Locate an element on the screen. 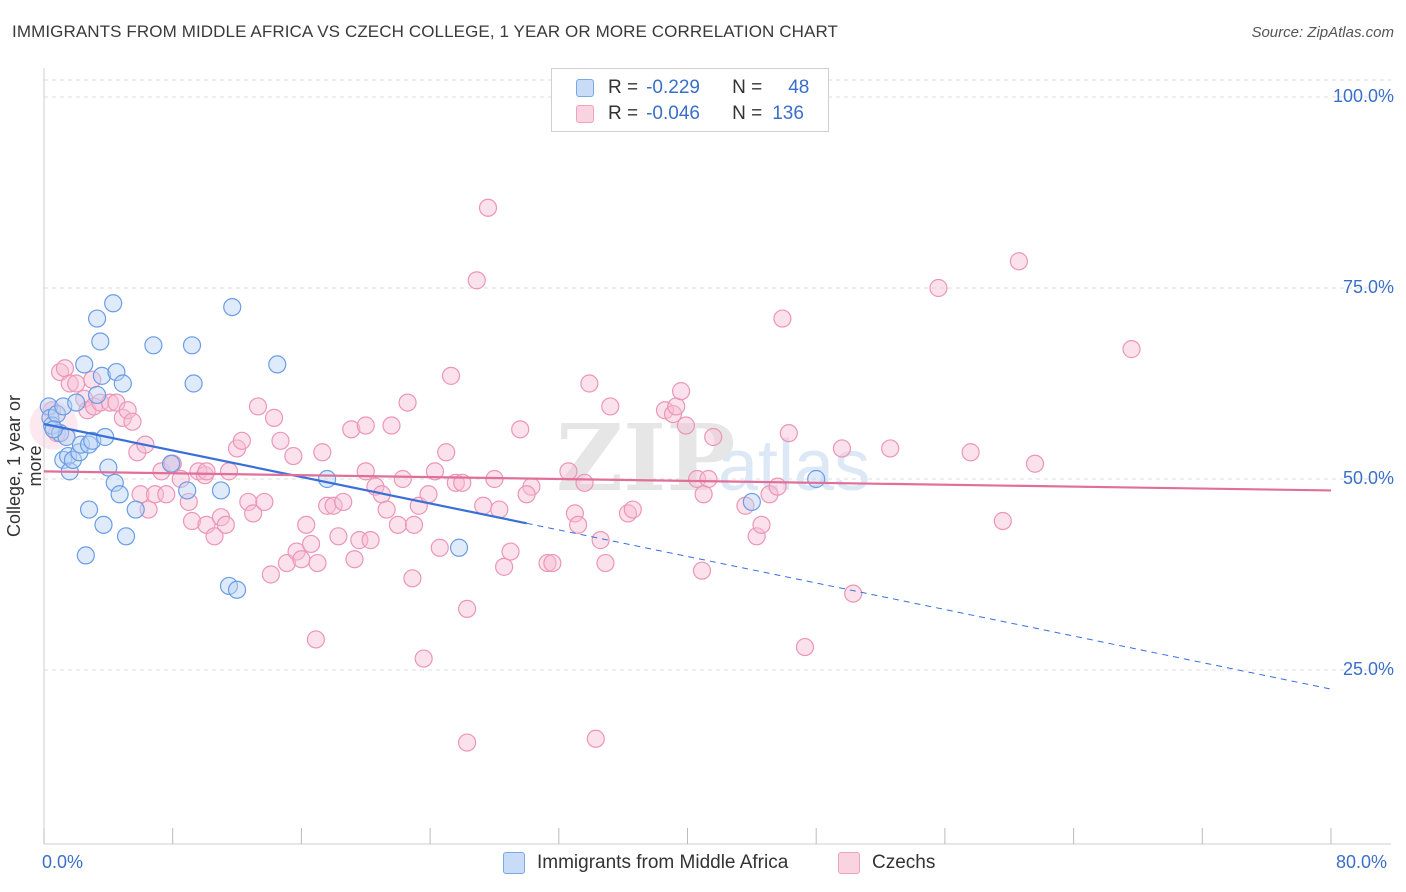 The height and width of the screenshot is (892, 1406). source-label: Source: ZipAtlas.com is located at coordinates (1322, 32).